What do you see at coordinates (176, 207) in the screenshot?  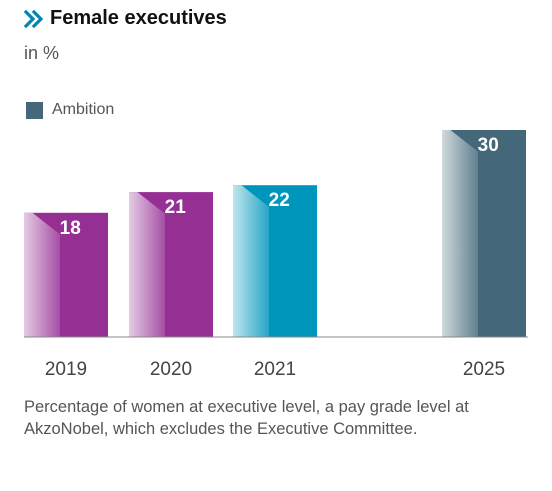 I see `value-label-2020: 21` at bounding box center [176, 207].